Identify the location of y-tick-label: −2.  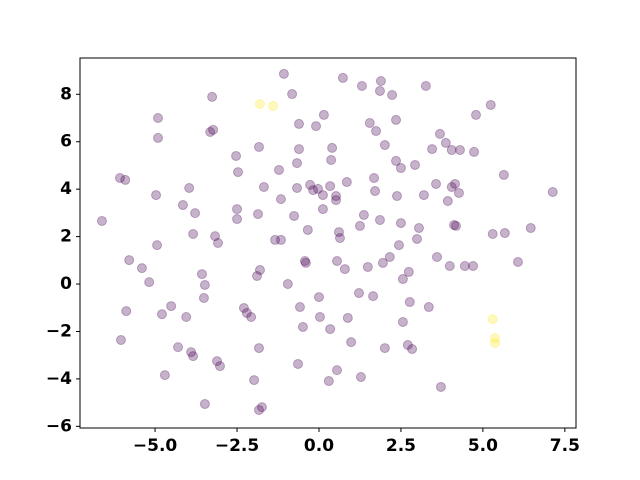
(59, 331).